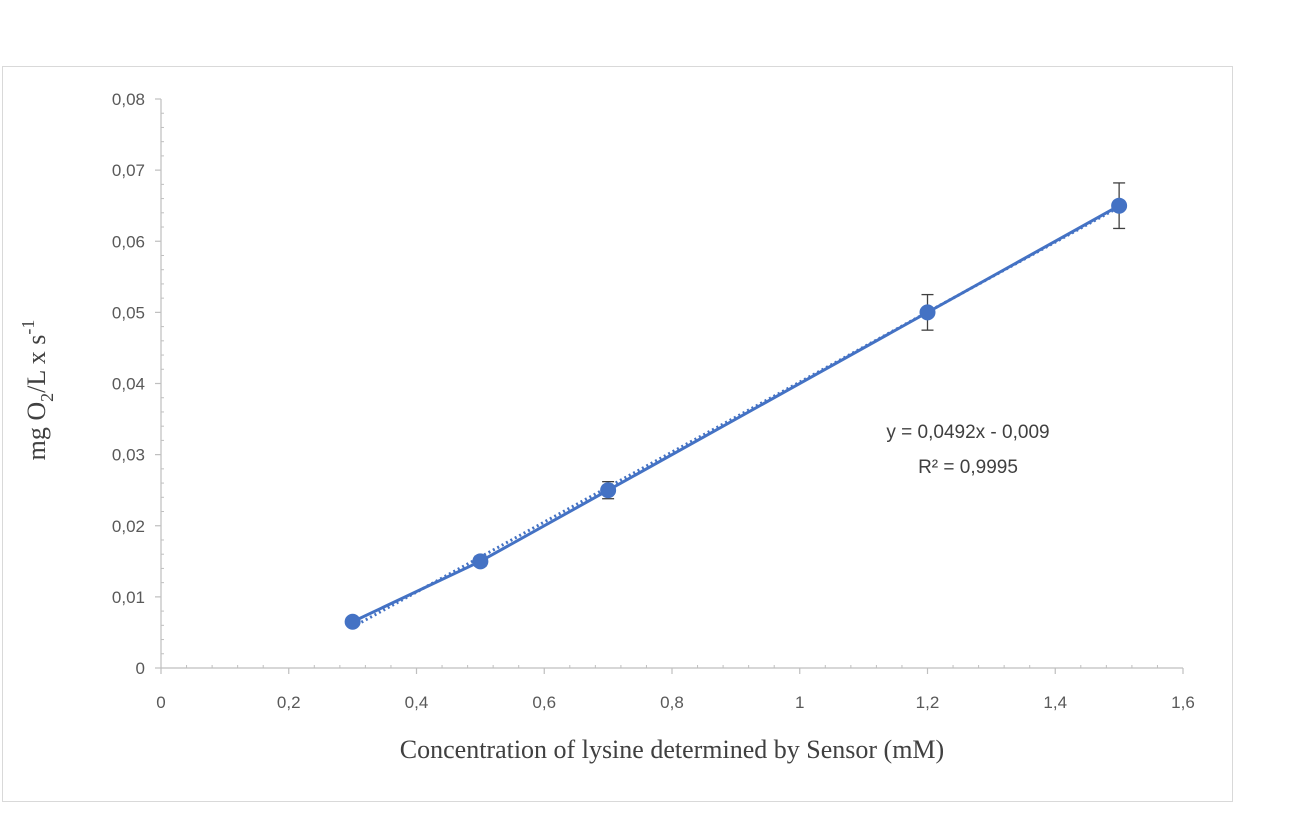 This screenshot has height=816, width=1293. What do you see at coordinates (928, 702) in the screenshot?
I see `x-tick-label: 1,2` at bounding box center [928, 702].